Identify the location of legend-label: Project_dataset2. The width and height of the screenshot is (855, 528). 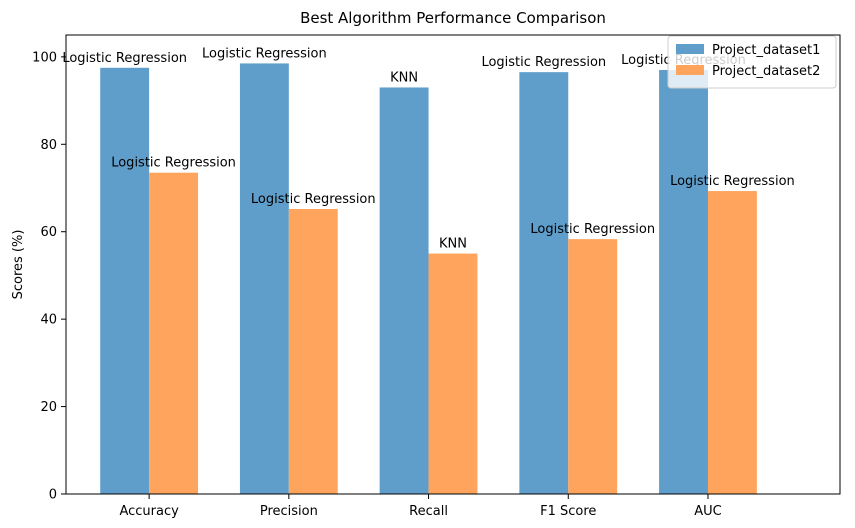
(766, 71).